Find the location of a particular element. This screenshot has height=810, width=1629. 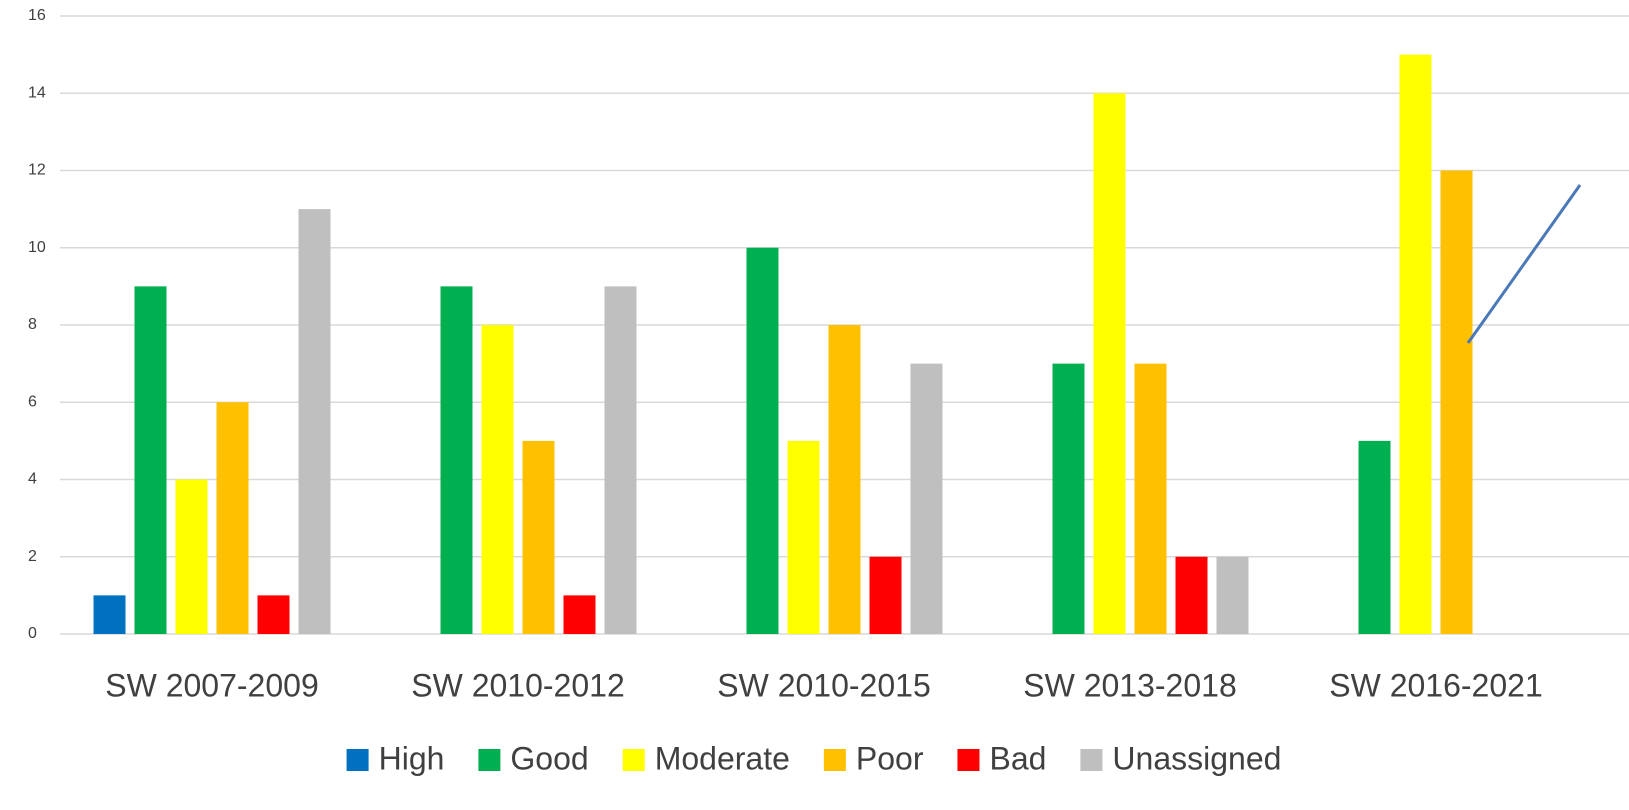

x-tick-label: SW 2010-2015 is located at coordinates (823, 685).